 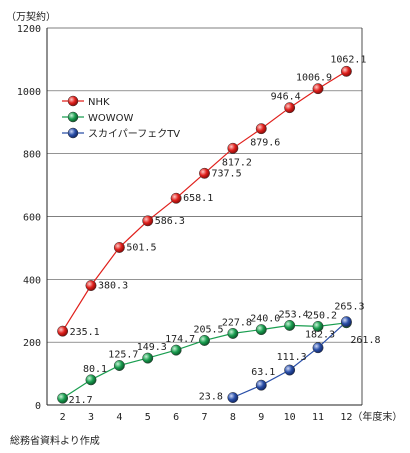 I want to click on x-tick-label: 12, so click(x=346, y=417).